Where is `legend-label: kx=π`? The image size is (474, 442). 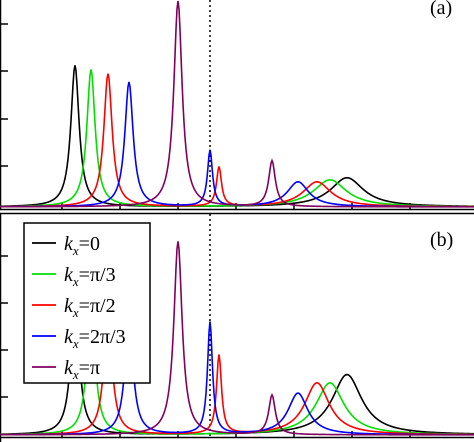
legend-label: kx=π is located at coordinates (82, 369).